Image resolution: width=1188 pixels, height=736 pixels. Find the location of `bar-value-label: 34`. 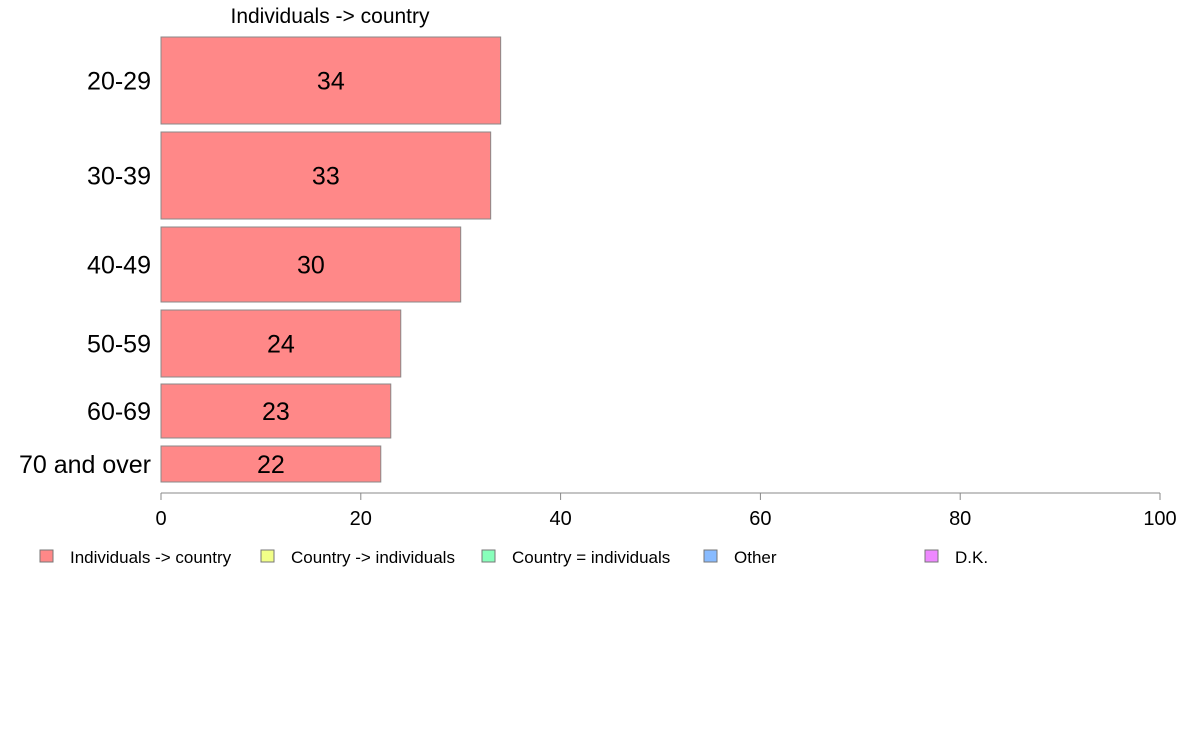

bar-value-label: 34 is located at coordinates (331, 82).